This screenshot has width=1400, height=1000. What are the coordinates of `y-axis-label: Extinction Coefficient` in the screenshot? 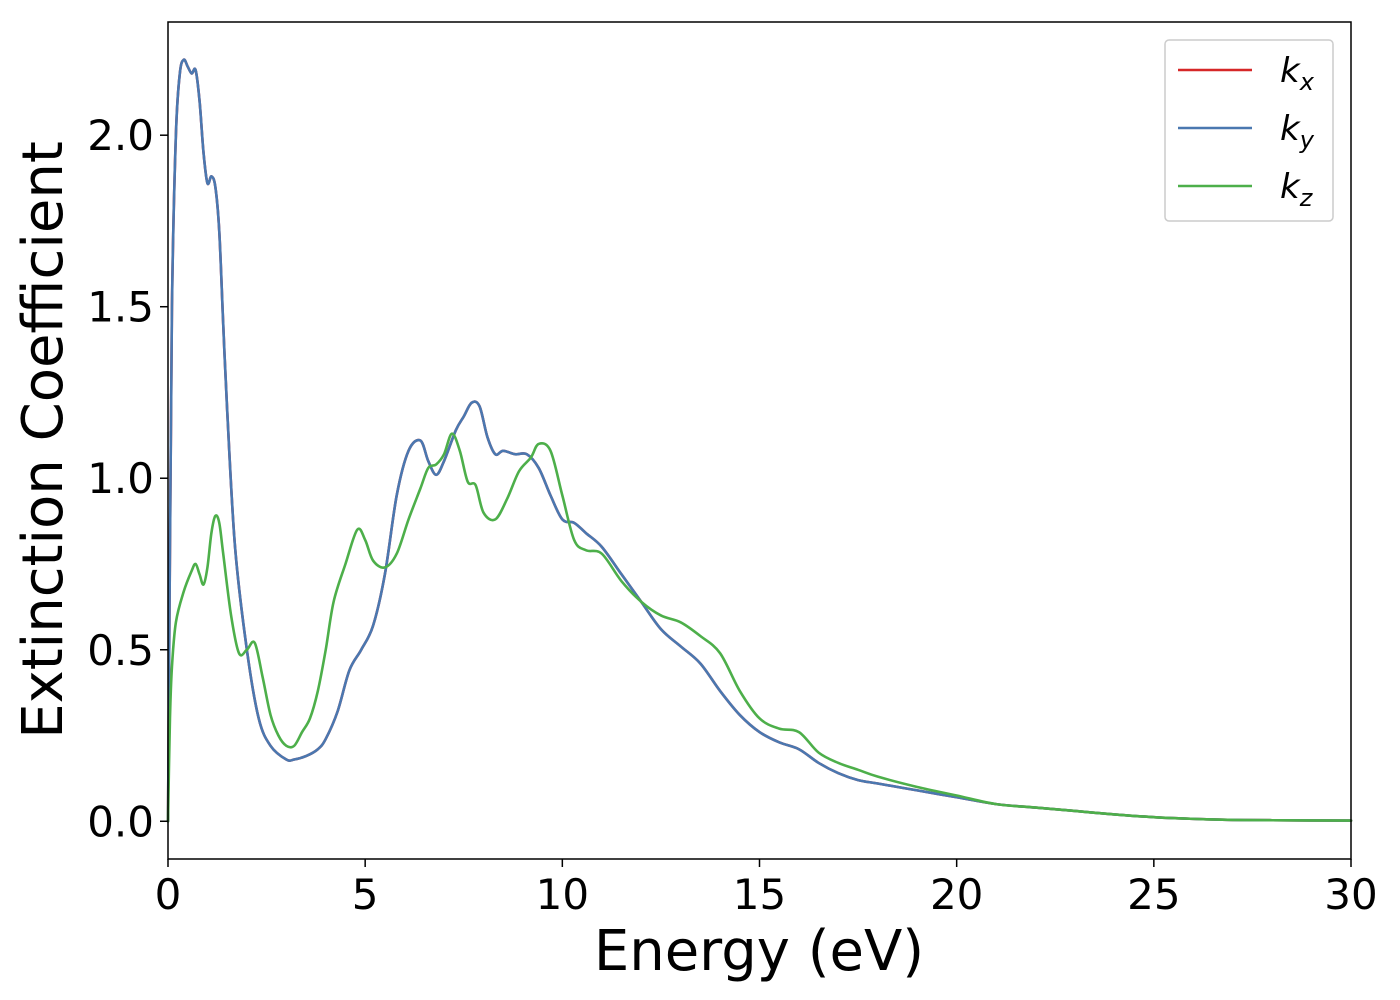 It's located at (43, 440).